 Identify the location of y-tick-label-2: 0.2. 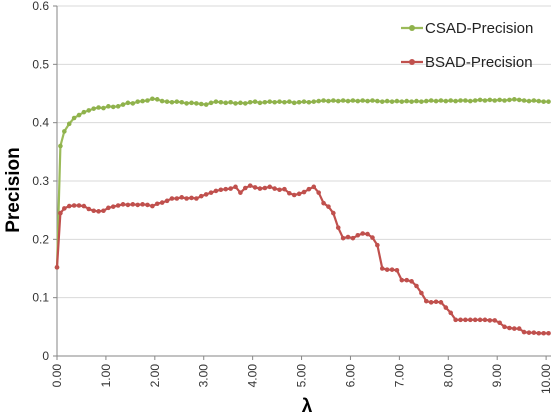
(40, 239).